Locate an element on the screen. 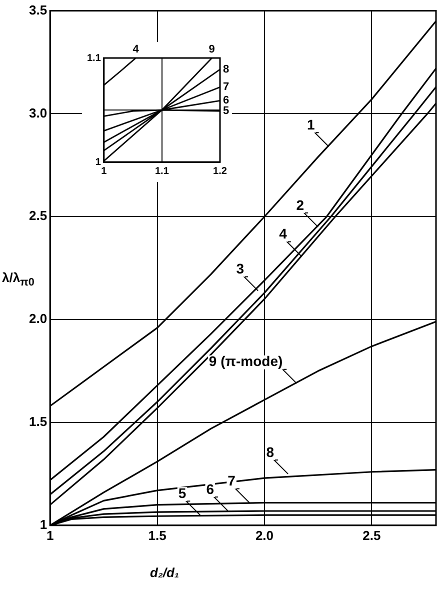 This screenshot has width=439, height=599. annotation: 9 is located at coordinates (211, 50).